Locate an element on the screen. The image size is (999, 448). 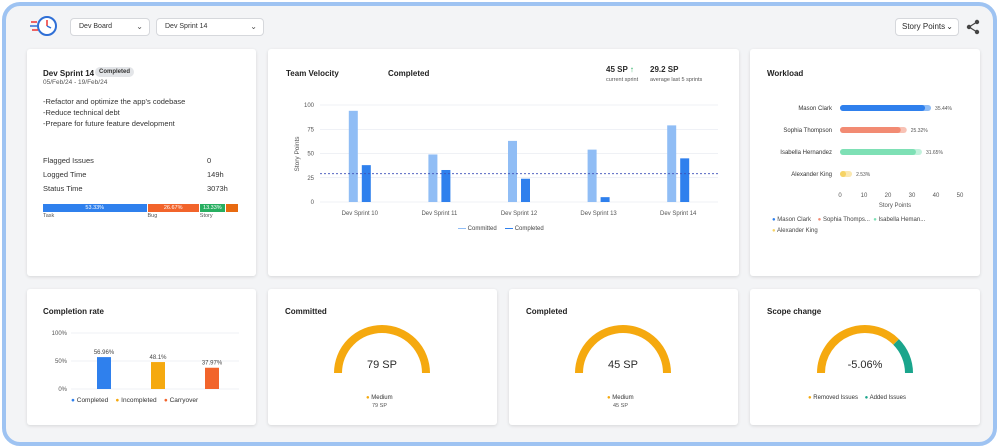
committed-card: Committed 79 SP ● Medium 79 SP is located at coordinates (382, 357).